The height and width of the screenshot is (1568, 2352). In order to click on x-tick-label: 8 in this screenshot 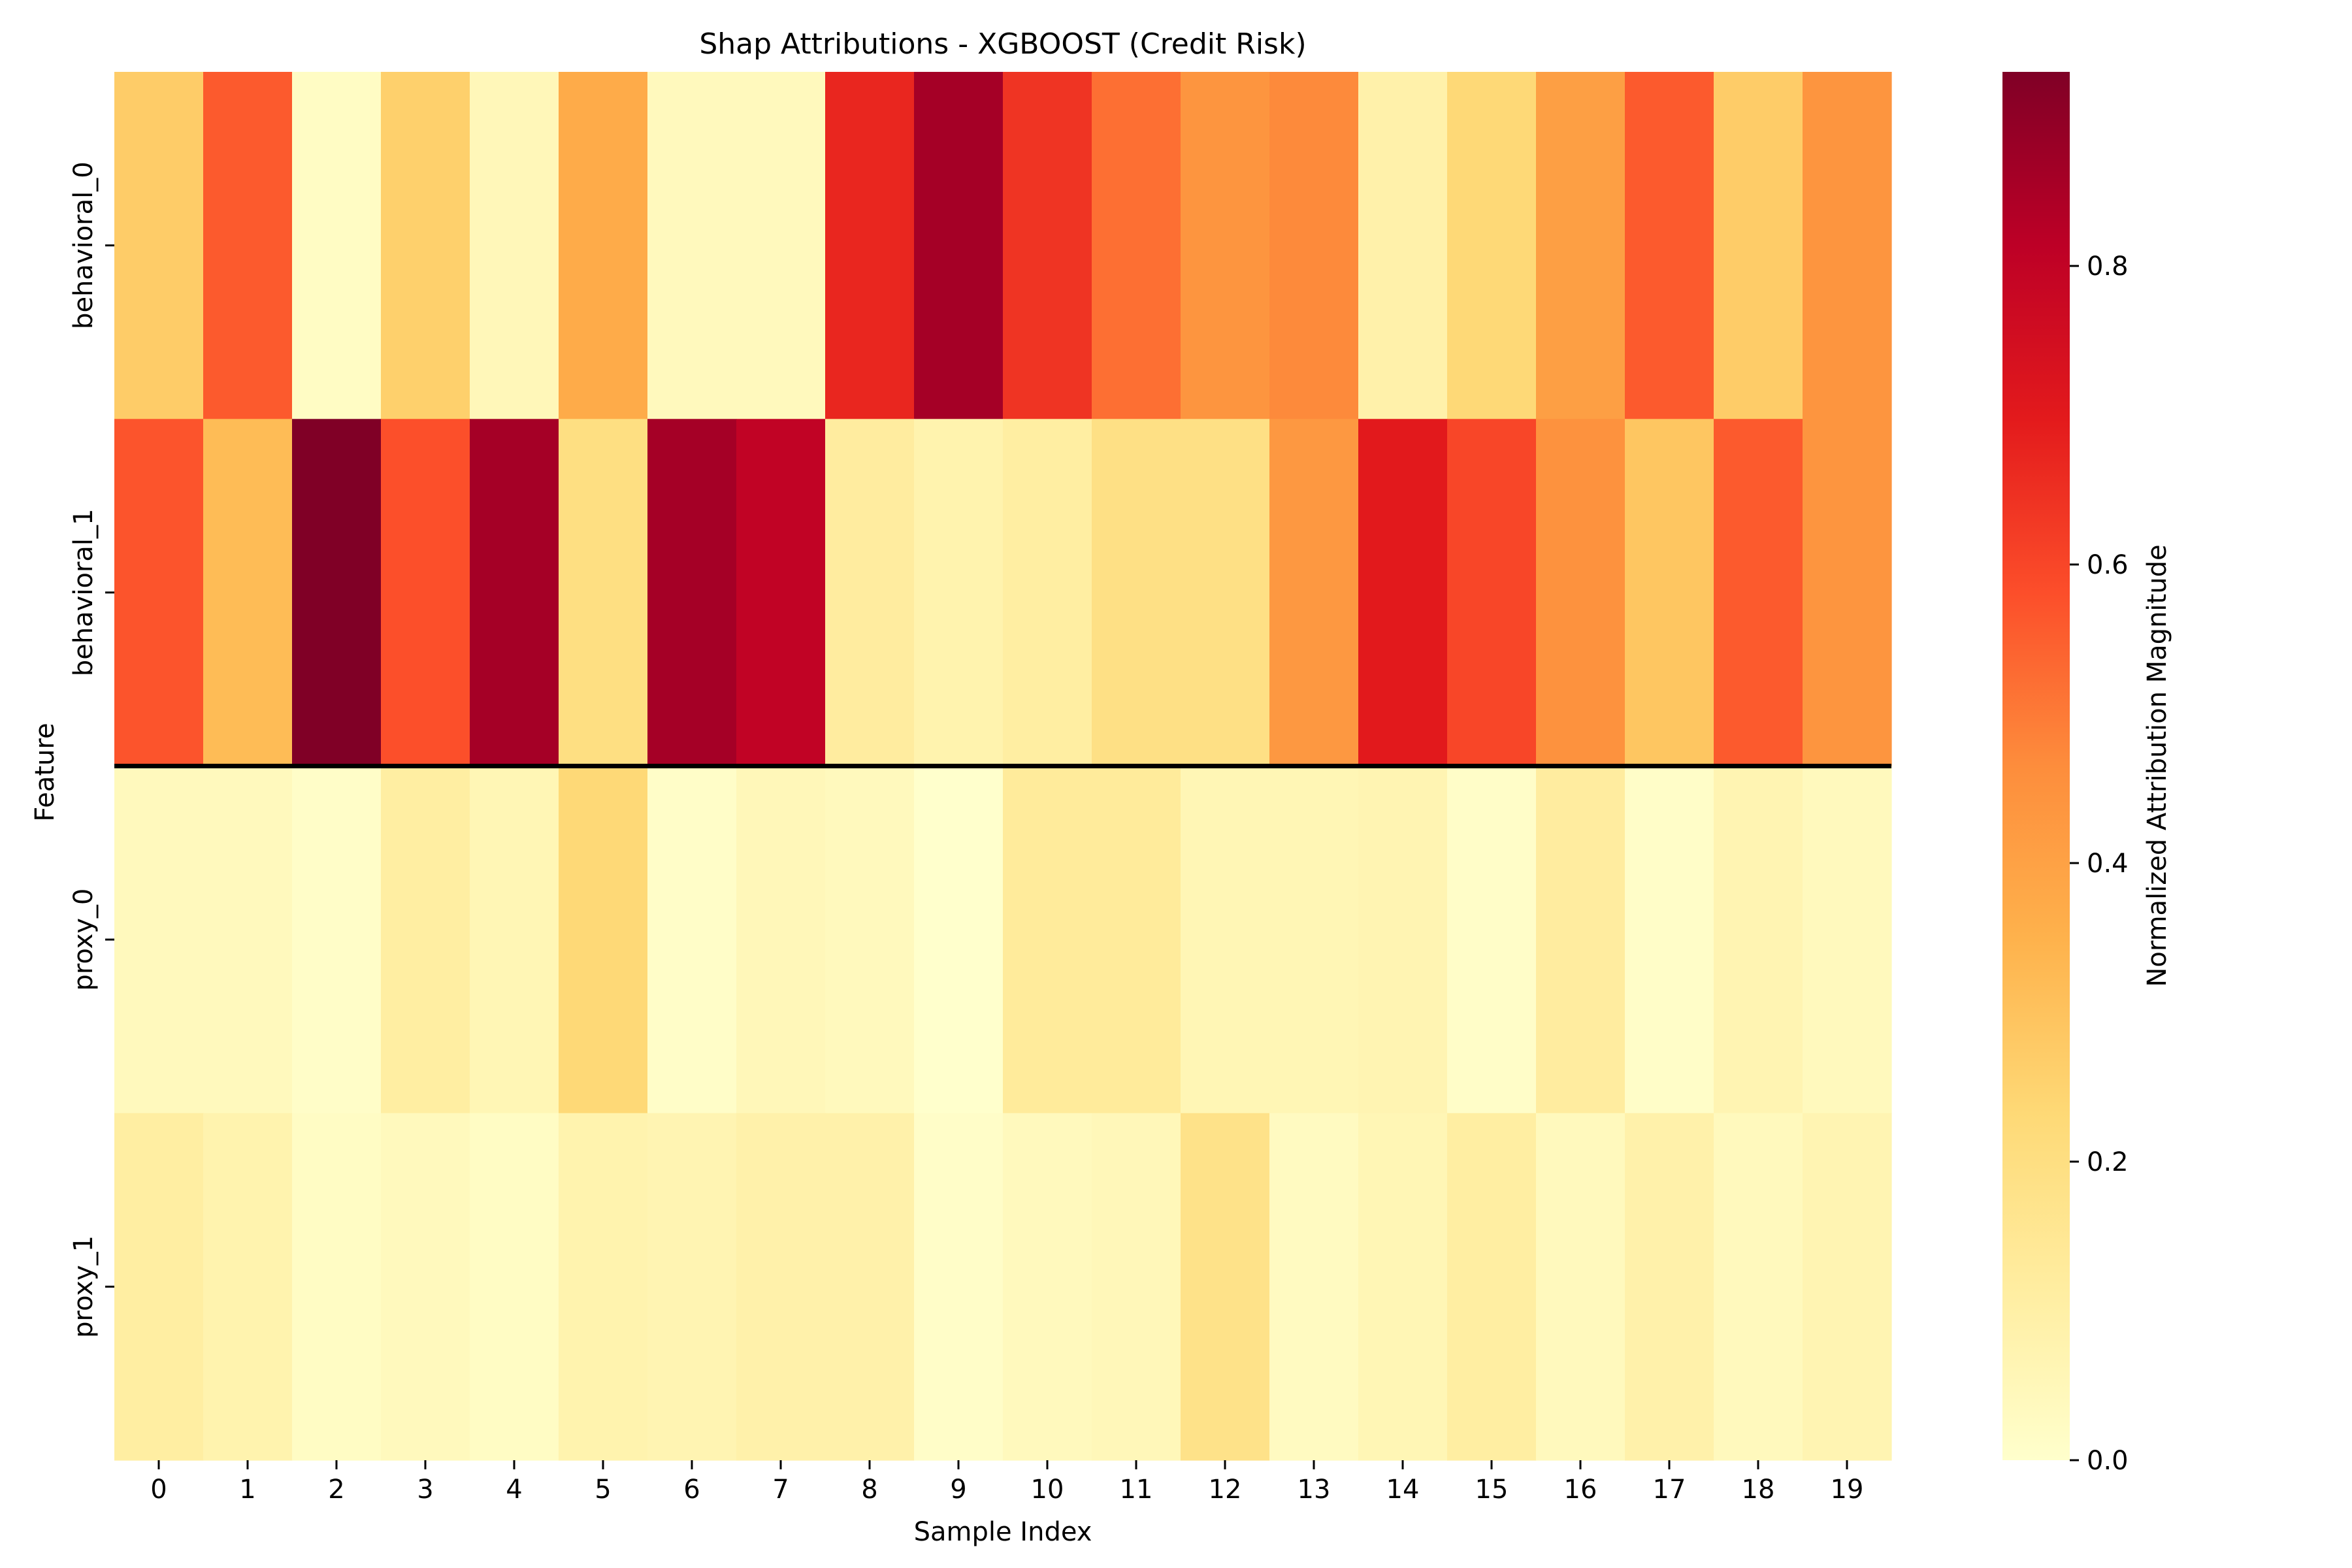, I will do `click(869, 1490)`.